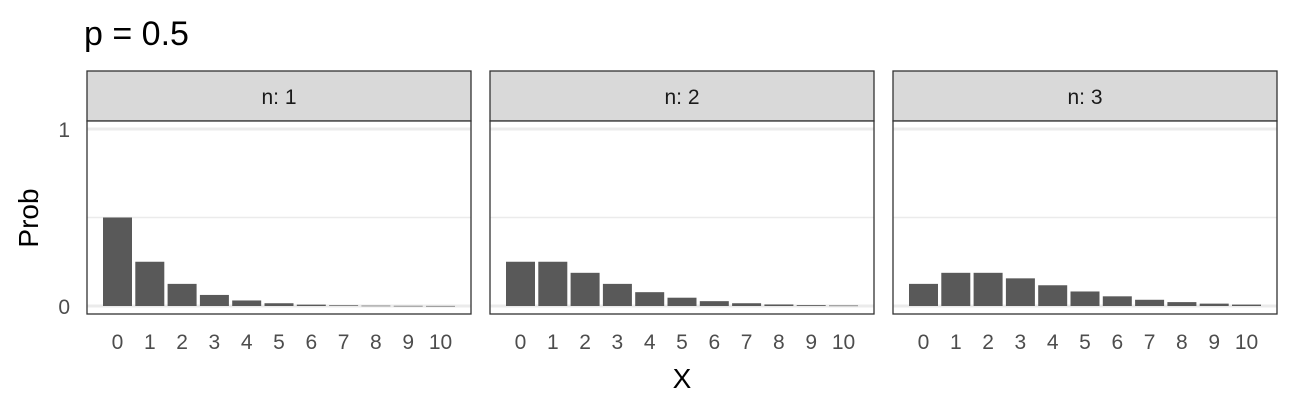  I want to click on chart-title: p = 0.5, so click(136, 34).